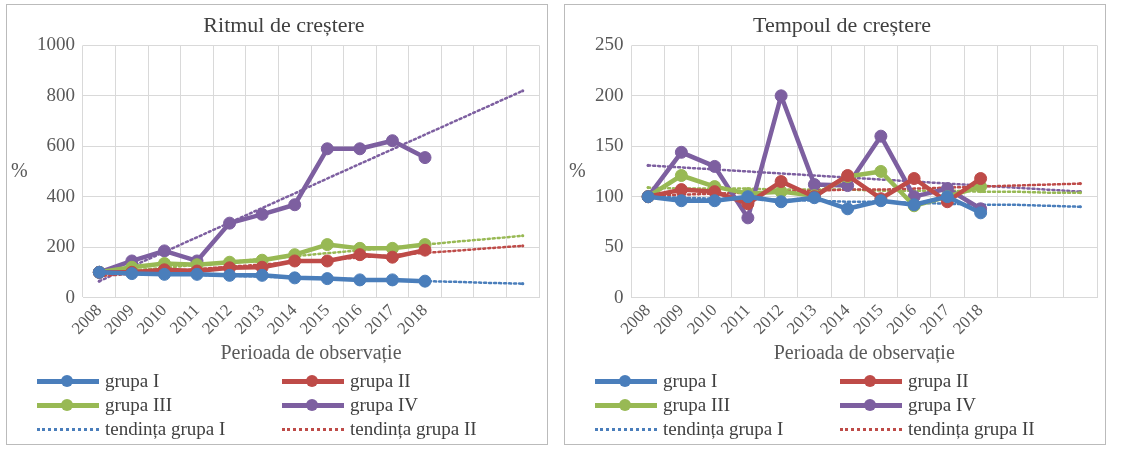 The image size is (1121, 468). I want to click on y-tick-label: 800, so click(60, 94).